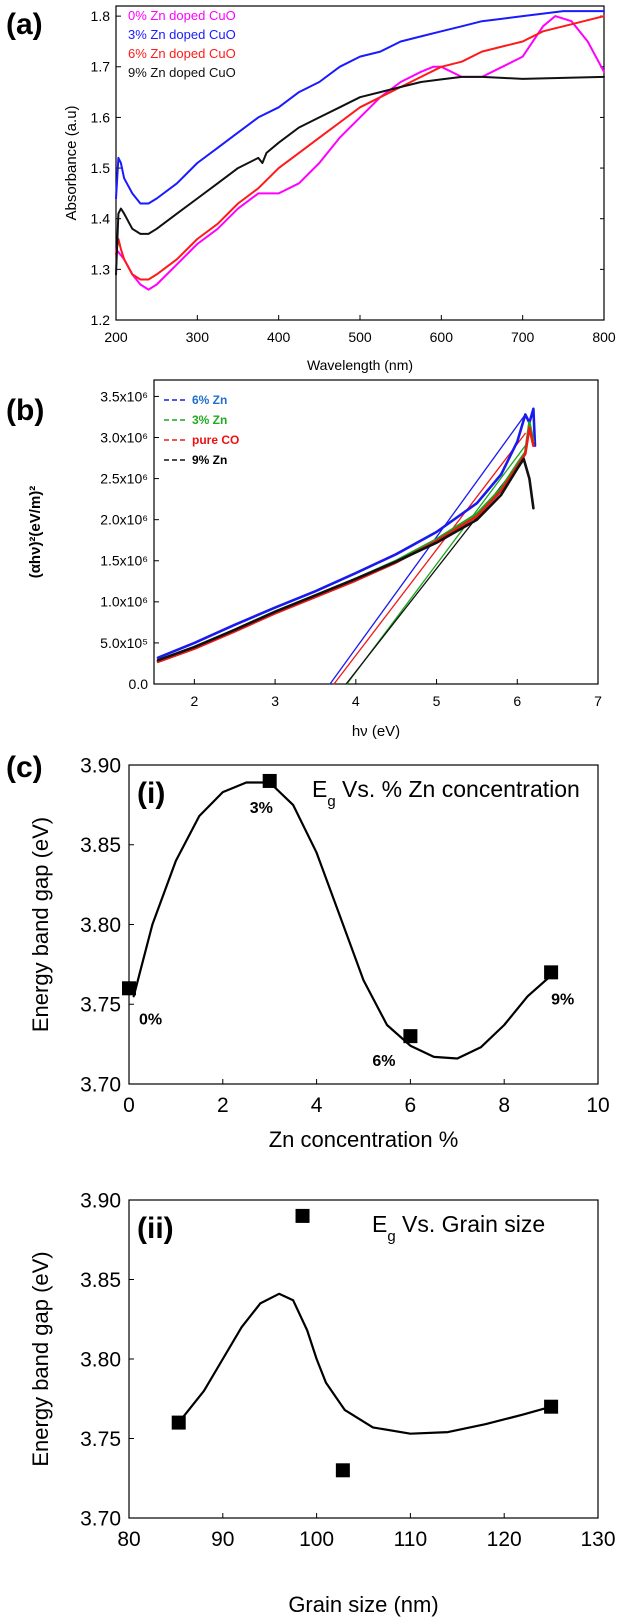 The image size is (640, 1619). I want to click on x-tick-label: 110, so click(410, 1539).